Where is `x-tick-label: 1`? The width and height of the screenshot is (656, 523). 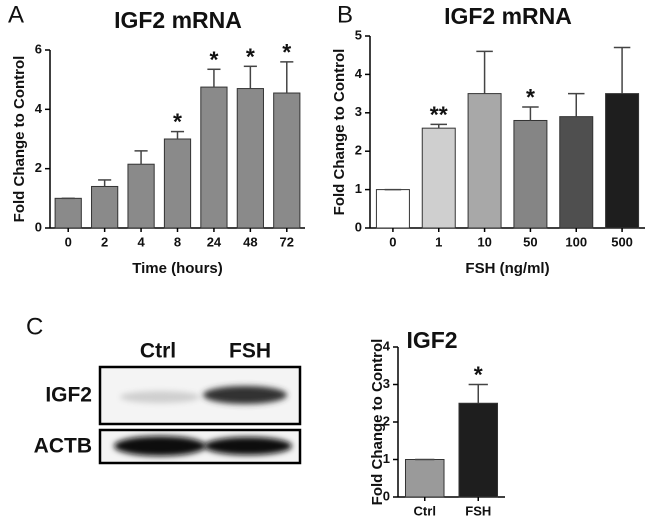 x-tick-label: 1 is located at coordinates (438, 241).